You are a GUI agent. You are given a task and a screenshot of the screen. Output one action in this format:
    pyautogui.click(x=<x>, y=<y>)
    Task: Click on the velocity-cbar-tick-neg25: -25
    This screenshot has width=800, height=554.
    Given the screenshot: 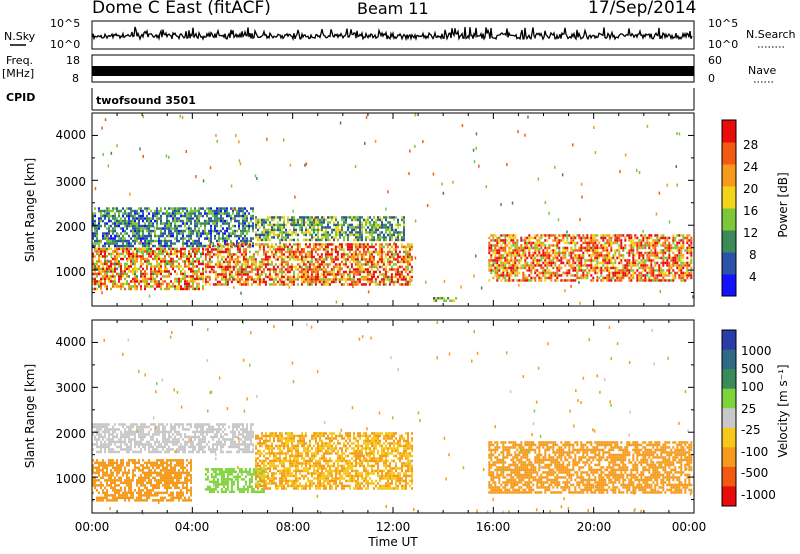 What is the action you would take?
    pyautogui.click(x=751, y=430)
    